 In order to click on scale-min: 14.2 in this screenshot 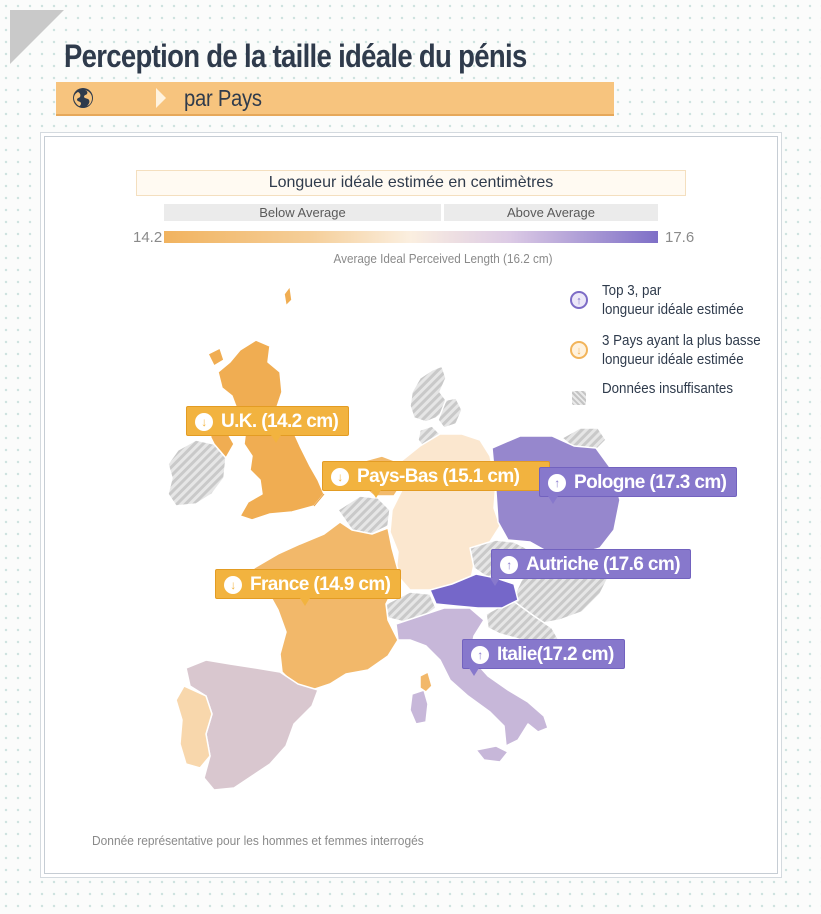, I will do `click(148, 237)`.